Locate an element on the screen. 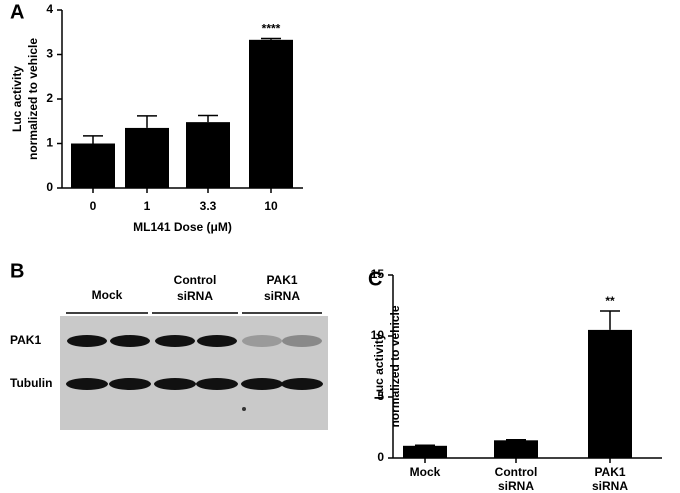 The height and width of the screenshot is (493, 680). significance: ** is located at coordinates (610, 301).